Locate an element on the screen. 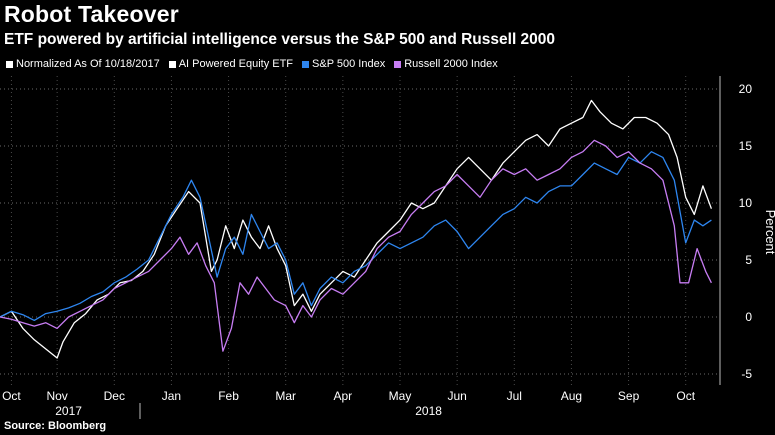  y-tick-label: 15 is located at coordinates (746, 146).